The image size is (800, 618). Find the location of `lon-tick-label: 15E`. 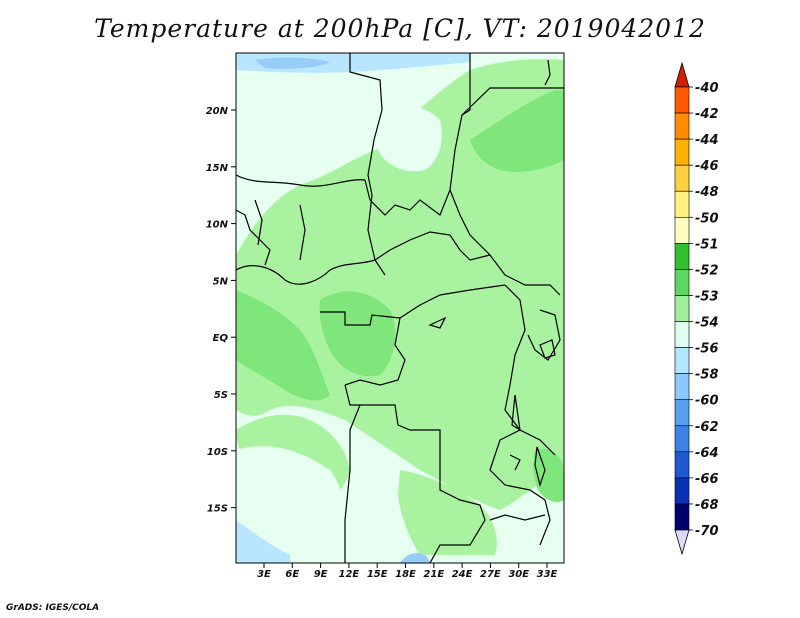

lon-tick-label: 15E is located at coordinates (377, 574).